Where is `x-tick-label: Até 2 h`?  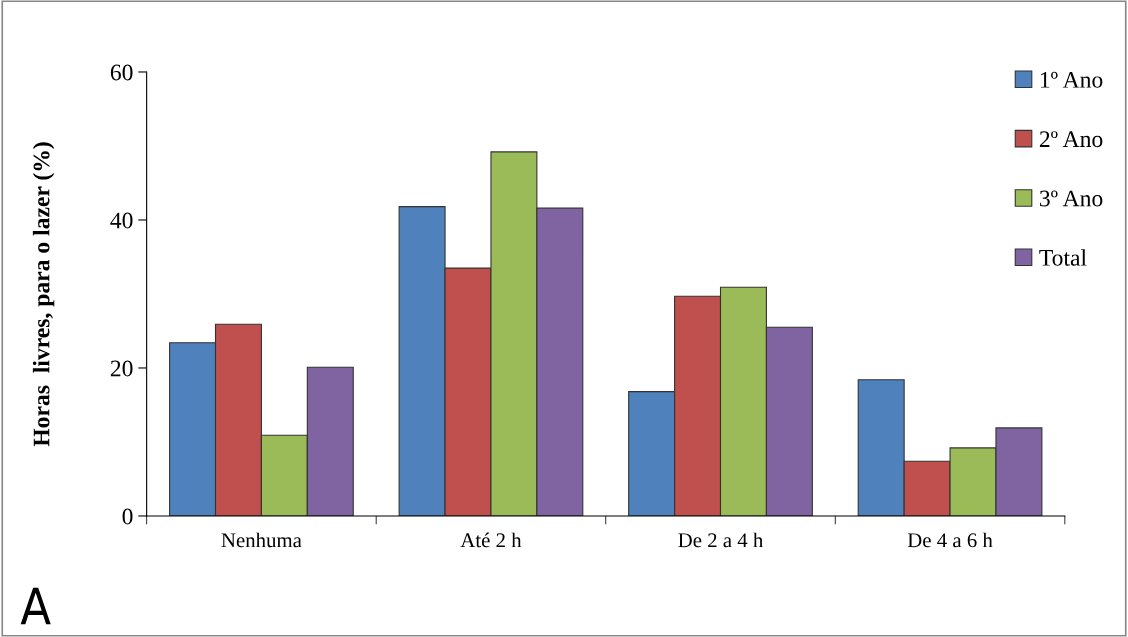 x-tick-label: Até 2 h is located at coordinates (491, 540).